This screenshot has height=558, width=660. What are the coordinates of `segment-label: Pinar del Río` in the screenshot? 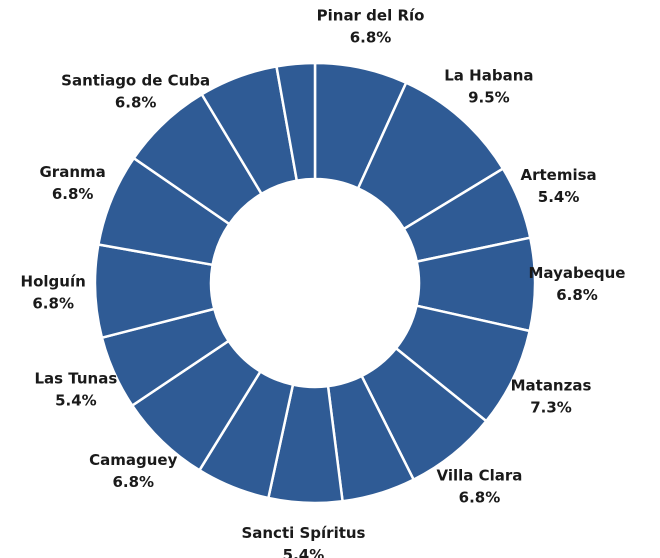 It's located at (371, 15).